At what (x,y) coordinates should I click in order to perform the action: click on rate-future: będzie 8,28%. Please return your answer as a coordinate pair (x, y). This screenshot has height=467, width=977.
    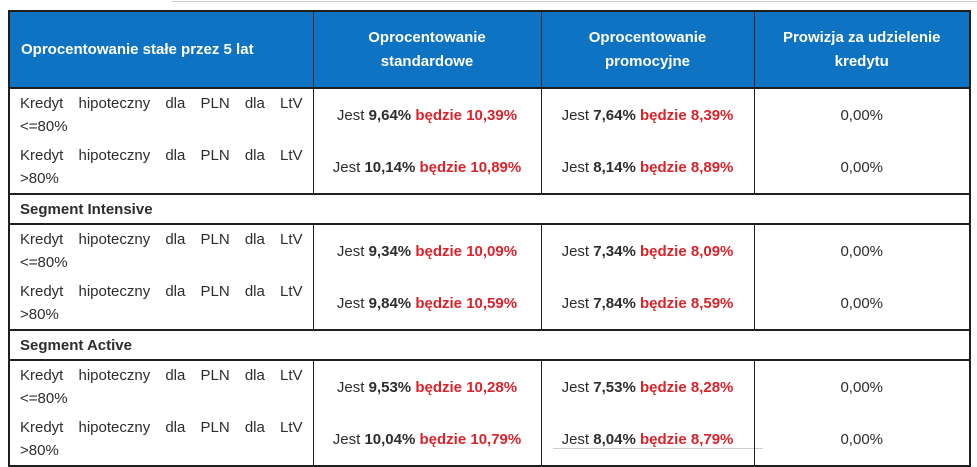
    Looking at the image, I should click on (686, 387).